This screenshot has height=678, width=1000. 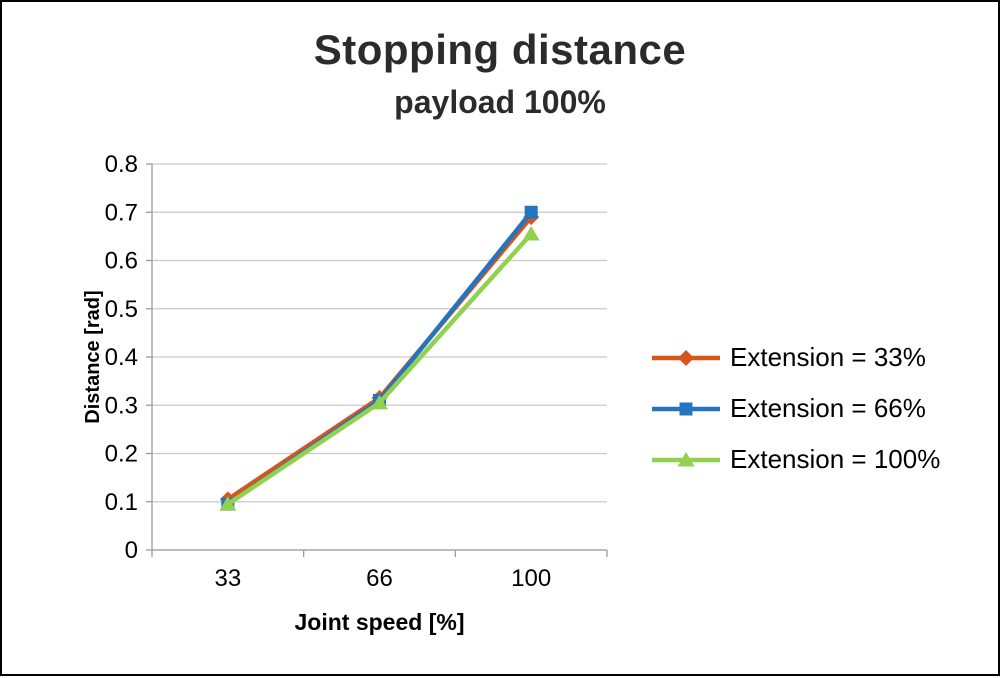 I want to click on marker-diamond, so click(x=686, y=357).